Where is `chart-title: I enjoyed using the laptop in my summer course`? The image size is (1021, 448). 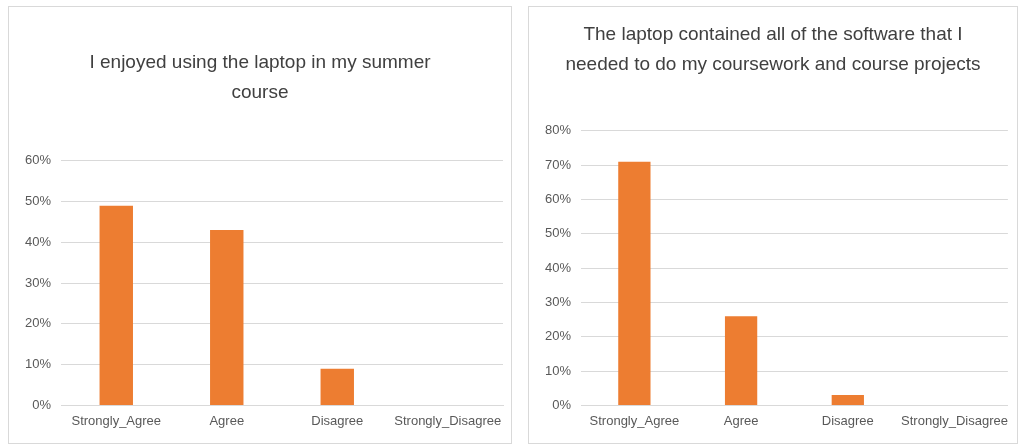 chart-title: I enjoyed using the laptop in my summer course is located at coordinates (260, 77).